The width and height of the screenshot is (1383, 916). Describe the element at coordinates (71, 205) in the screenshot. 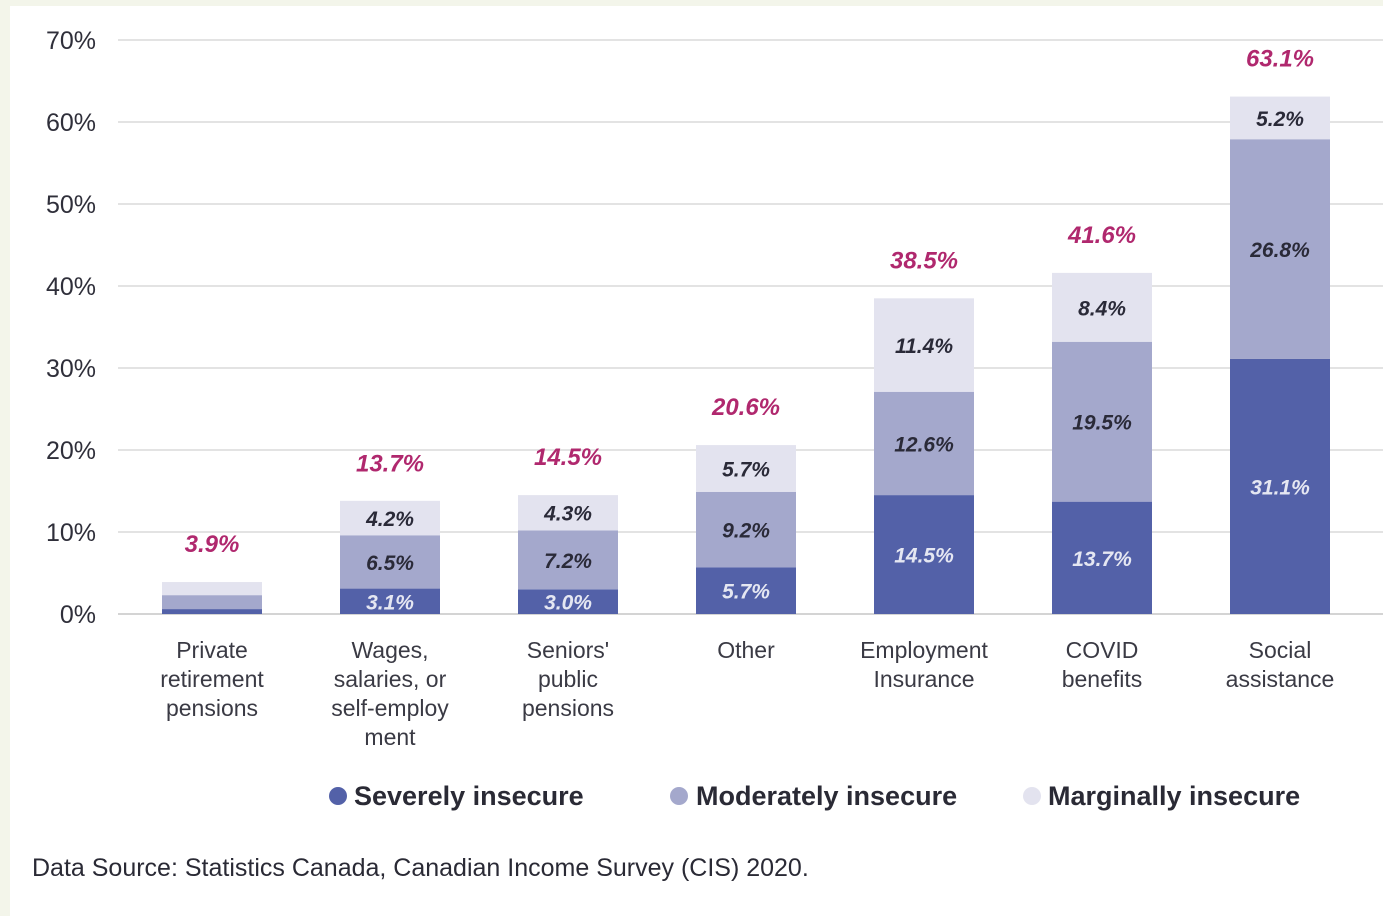

I see `y-tick-label: 50%` at that location.